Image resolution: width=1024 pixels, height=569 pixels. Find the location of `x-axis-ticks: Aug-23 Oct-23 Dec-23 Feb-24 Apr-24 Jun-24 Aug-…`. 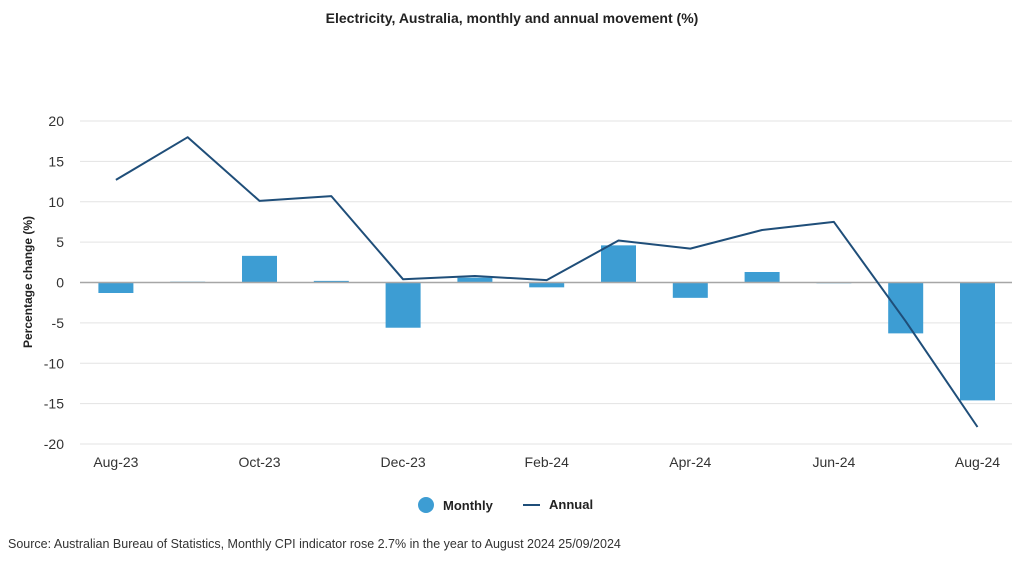

x-axis-ticks: Aug-23 Oct-23 Dec-23 Feb-24 Apr-24 Jun-24 Aug-… is located at coordinates (546, 462).